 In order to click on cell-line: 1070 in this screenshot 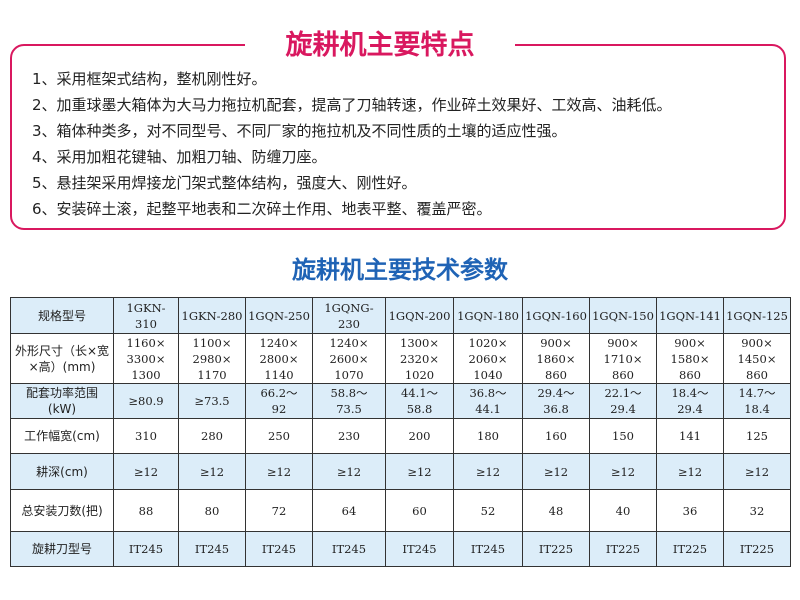, I will do `click(349, 374)`.